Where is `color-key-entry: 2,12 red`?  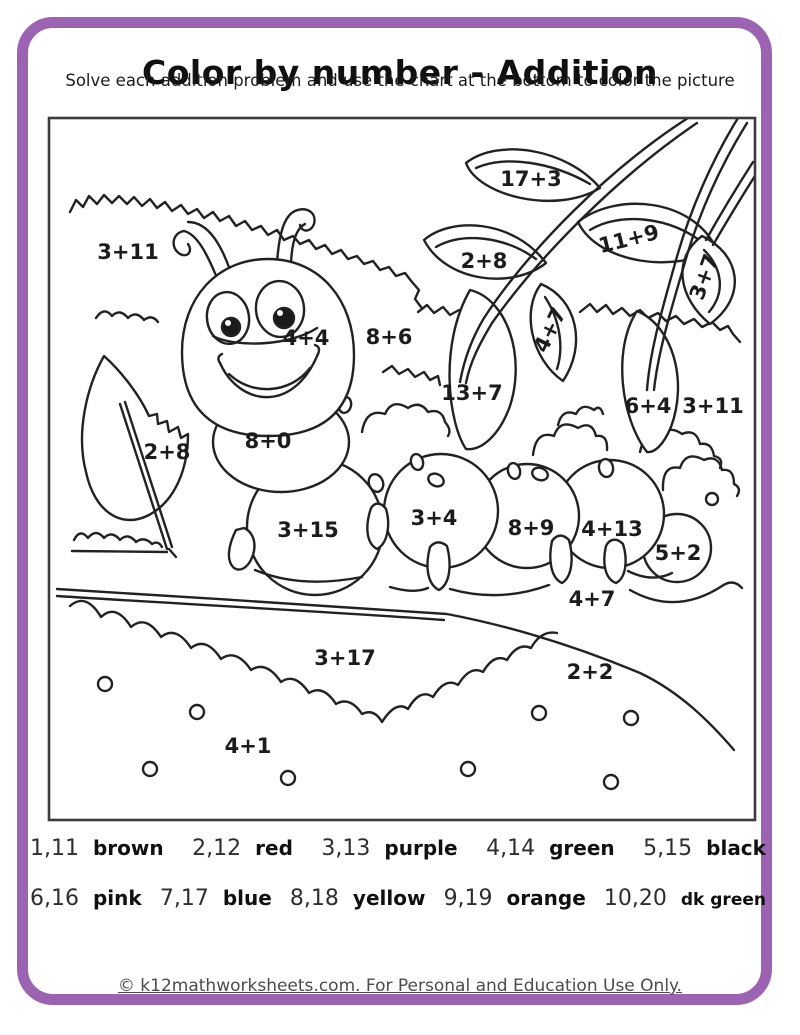 color-key-entry: 2,12 red is located at coordinates (242, 848).